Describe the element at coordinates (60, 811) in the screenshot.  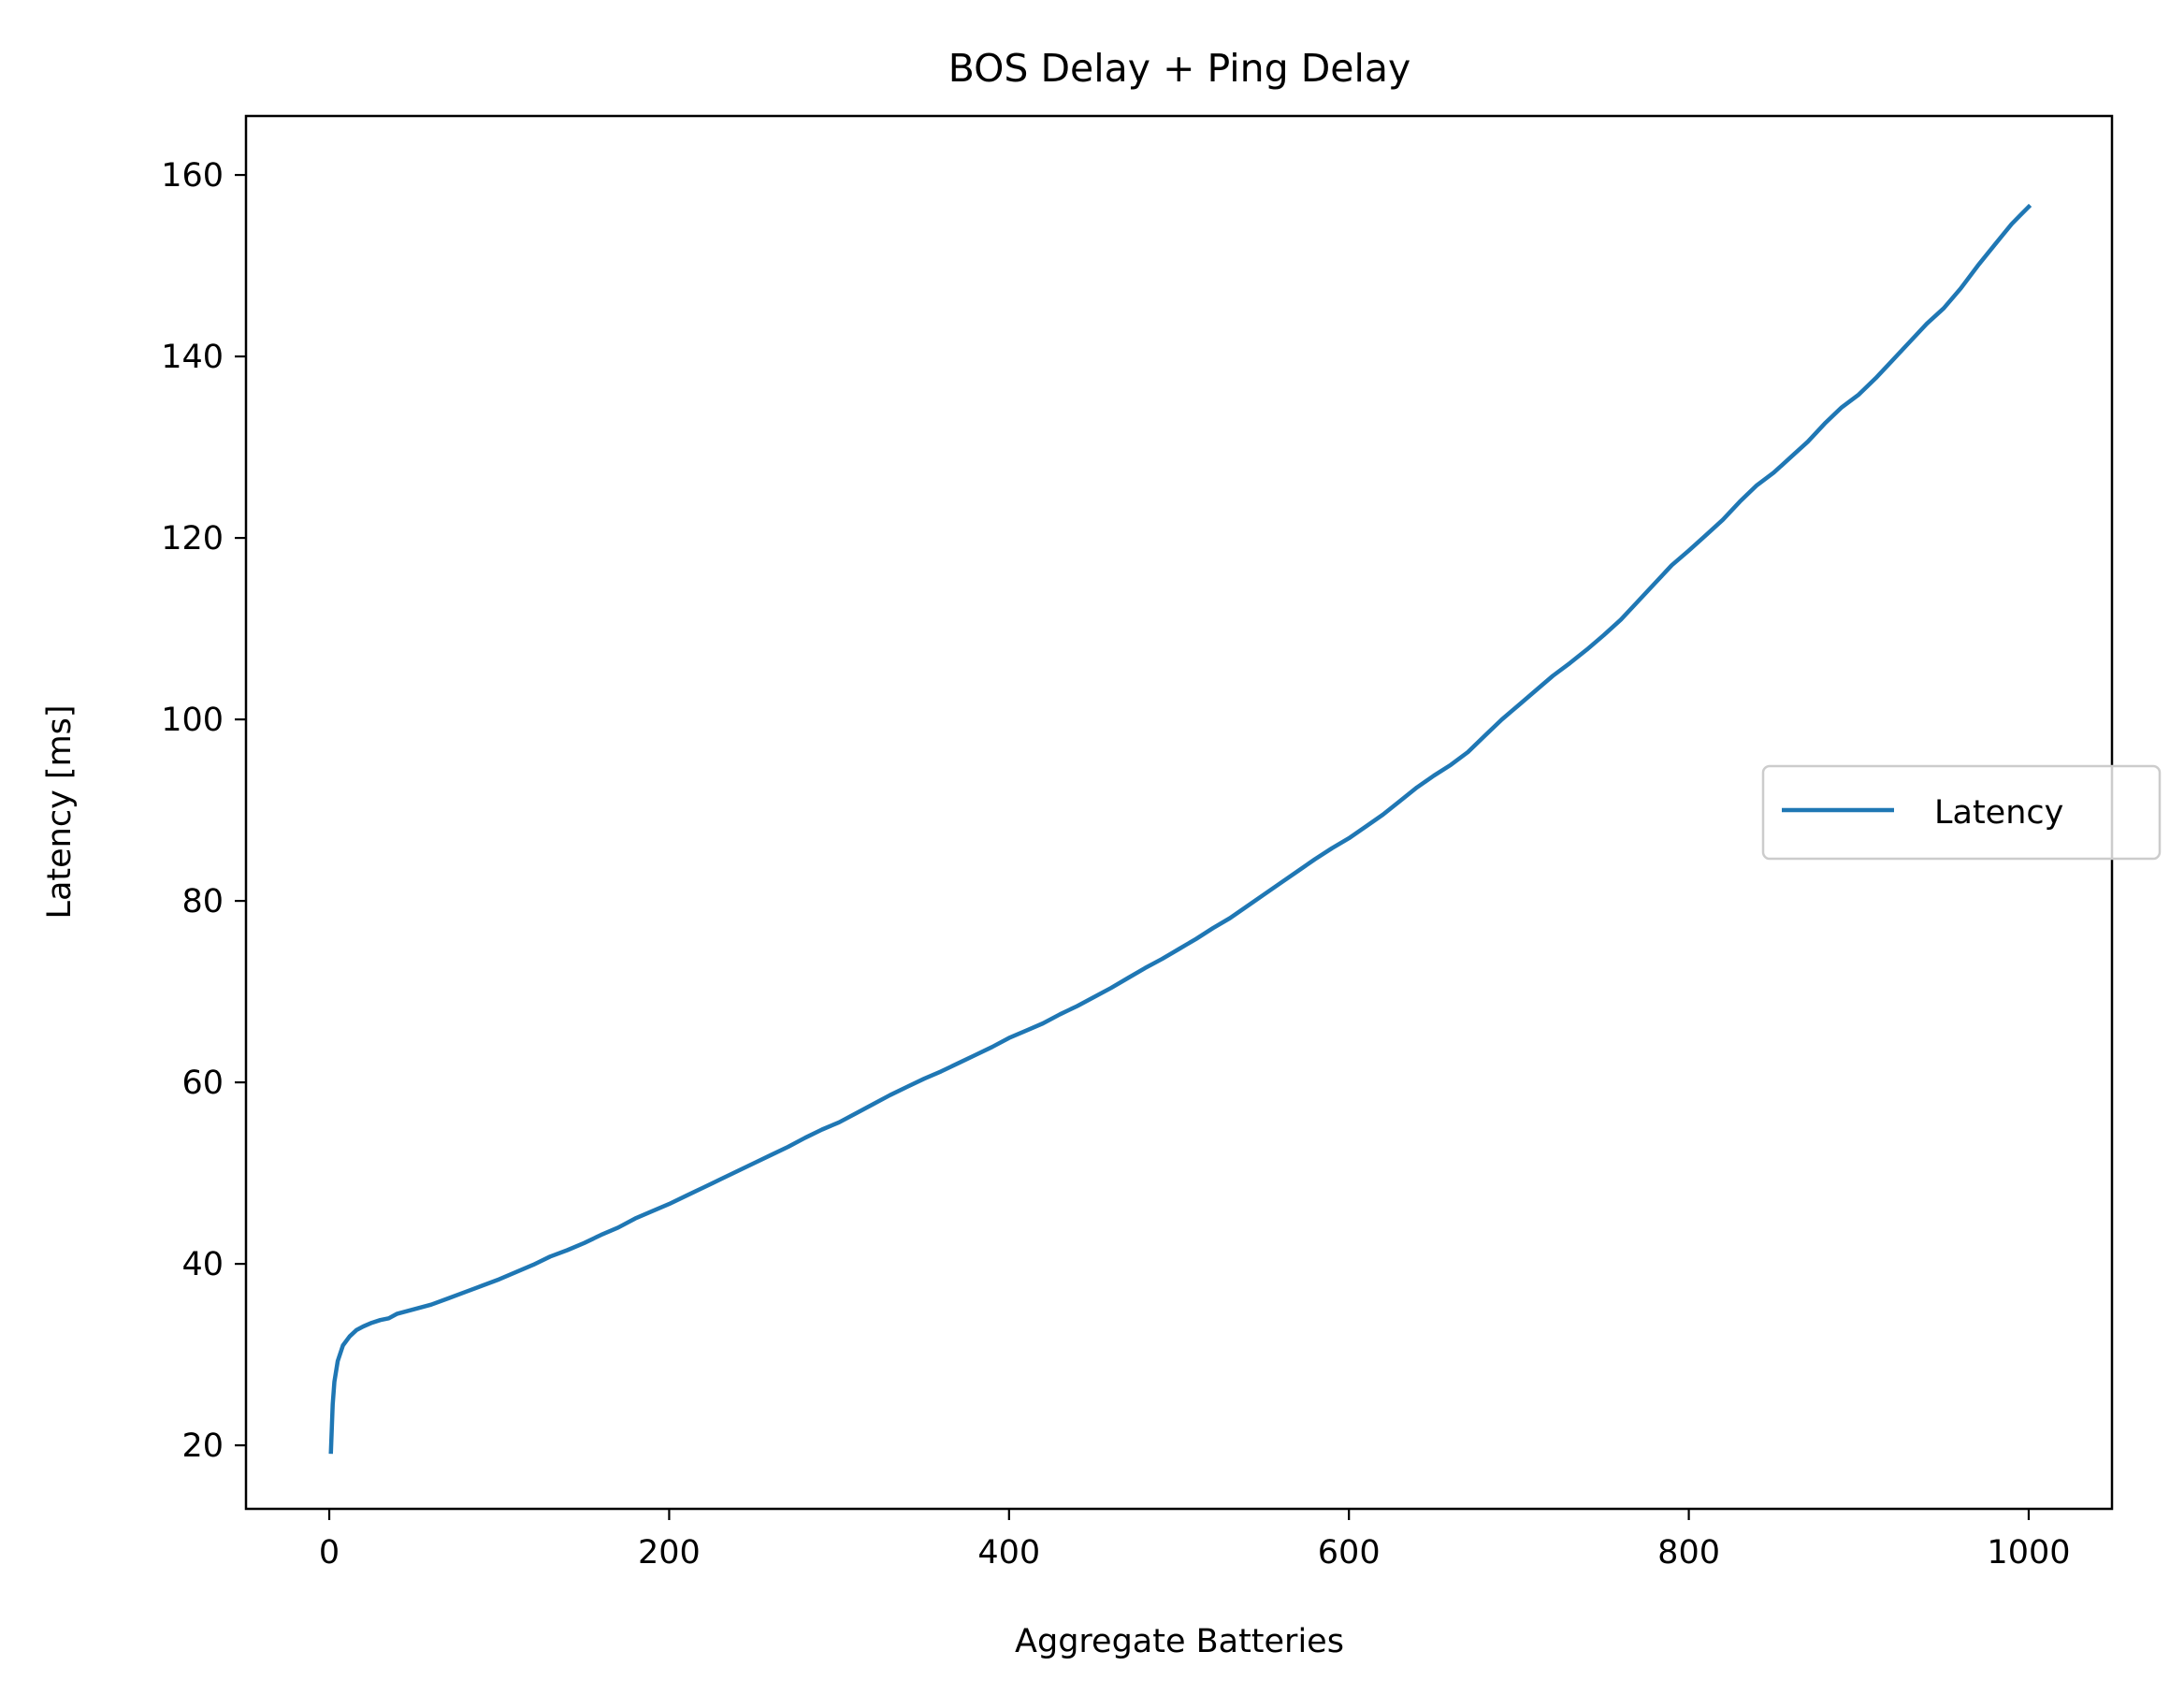
I see `y-axis-label: Latency [ms]` at that location.